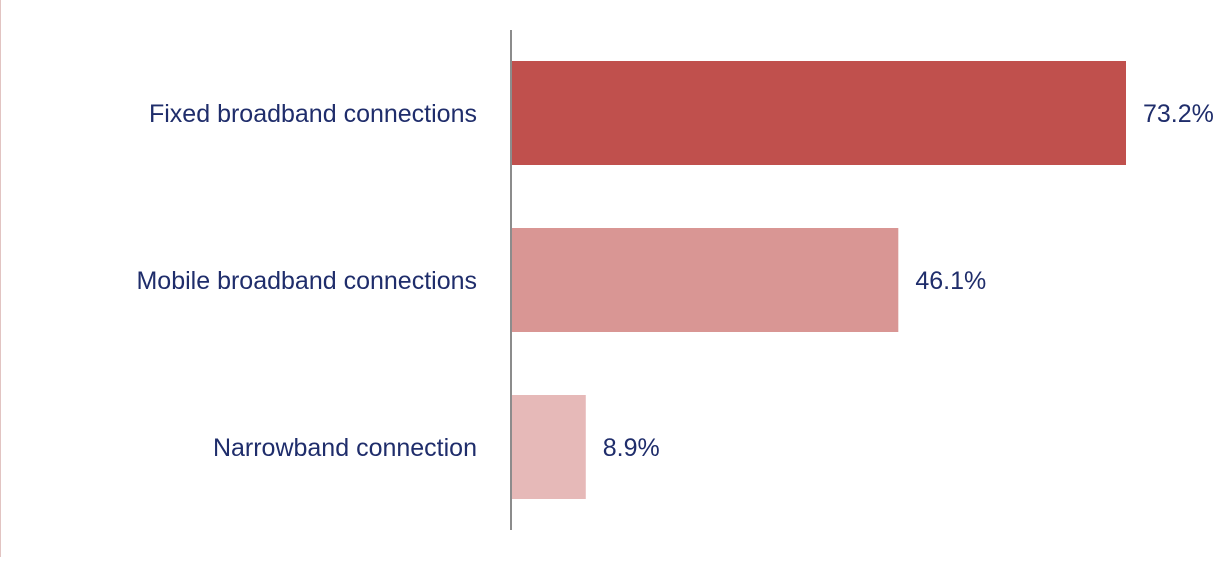  I want to click on value-label-fixed-broadband-connections: 73.2%, so click(1178, 114).